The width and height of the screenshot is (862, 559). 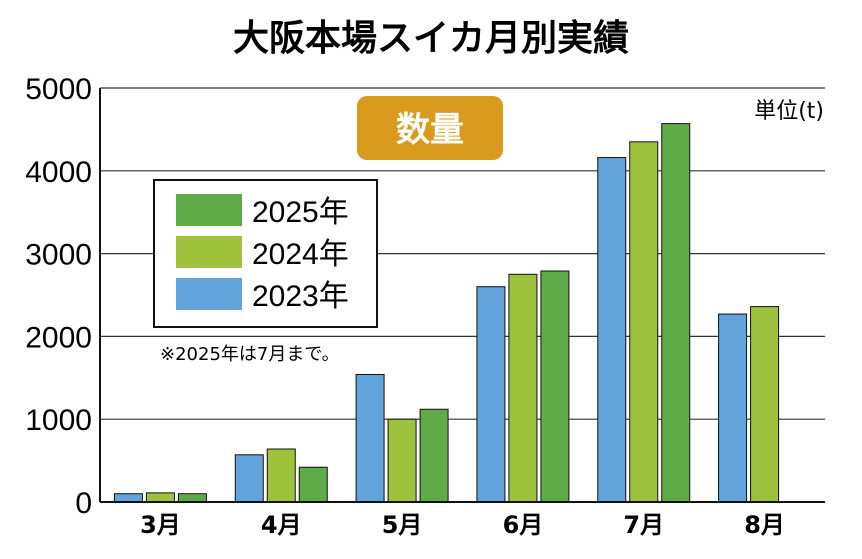 I want to click on legend-label: 2025年, so click(x=300, y=212).